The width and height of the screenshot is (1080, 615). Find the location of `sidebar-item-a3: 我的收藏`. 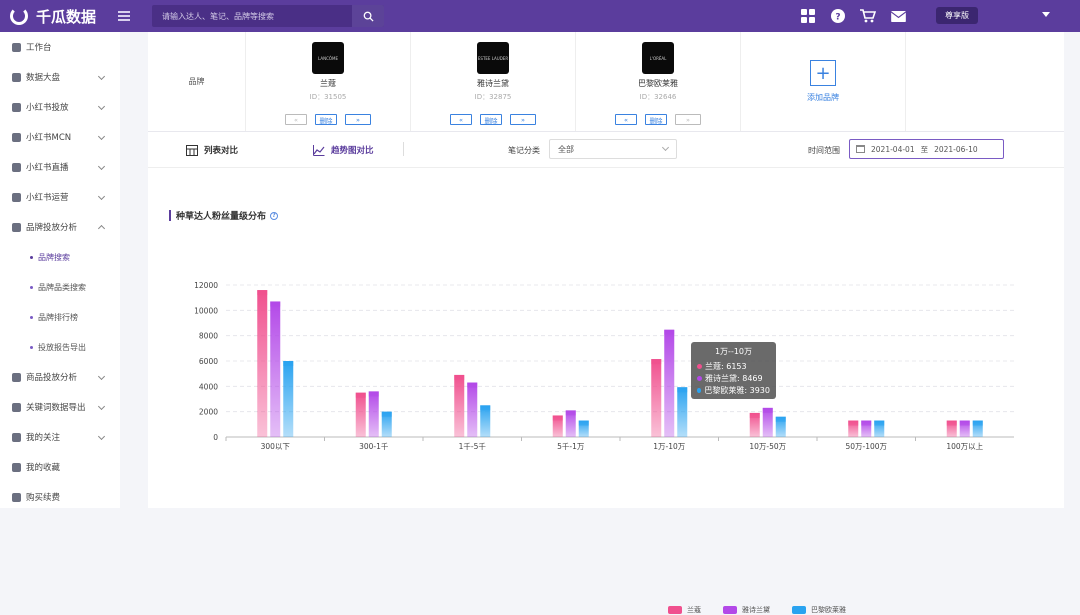

sidebar-item-a3: 我的收藏 is located at coordinates (60, 467).